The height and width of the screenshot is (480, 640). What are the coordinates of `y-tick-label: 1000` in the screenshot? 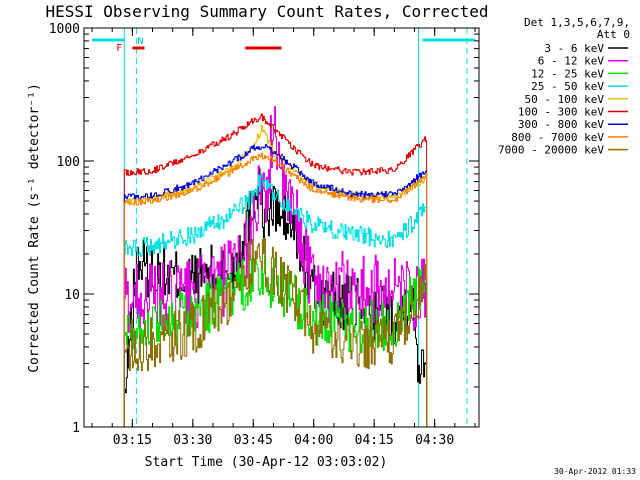 It's located at (64, 29).